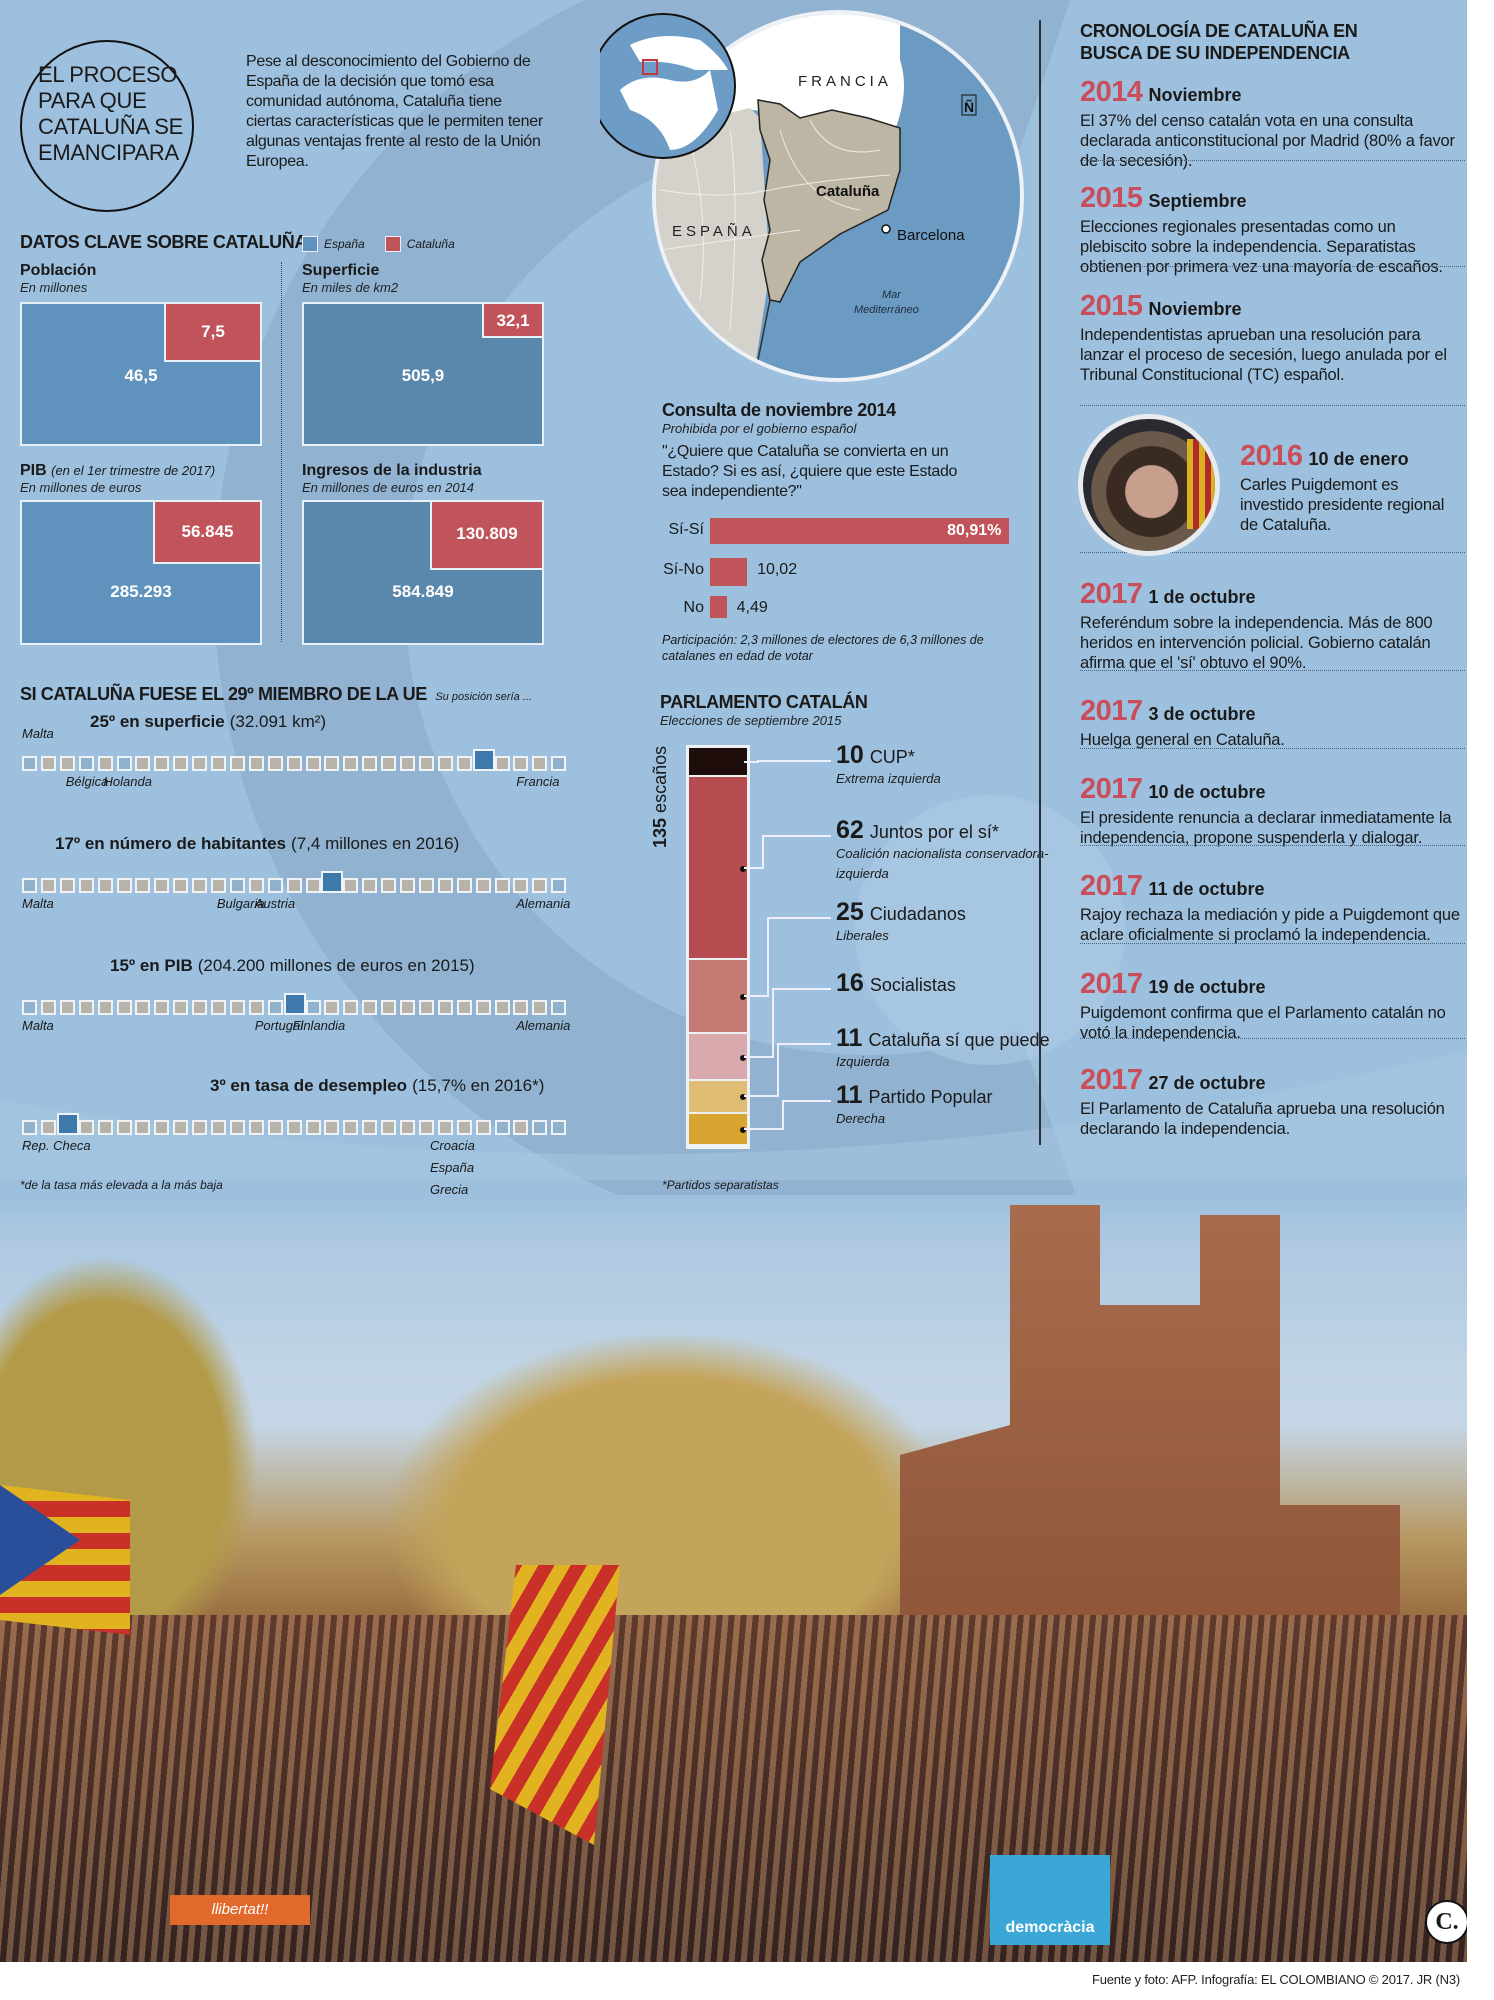  What do you see at coordinates (959, 1040) in the screenshot?
I see `party-name: Cataluña sí que puede` at bounding box center [959, 1040].